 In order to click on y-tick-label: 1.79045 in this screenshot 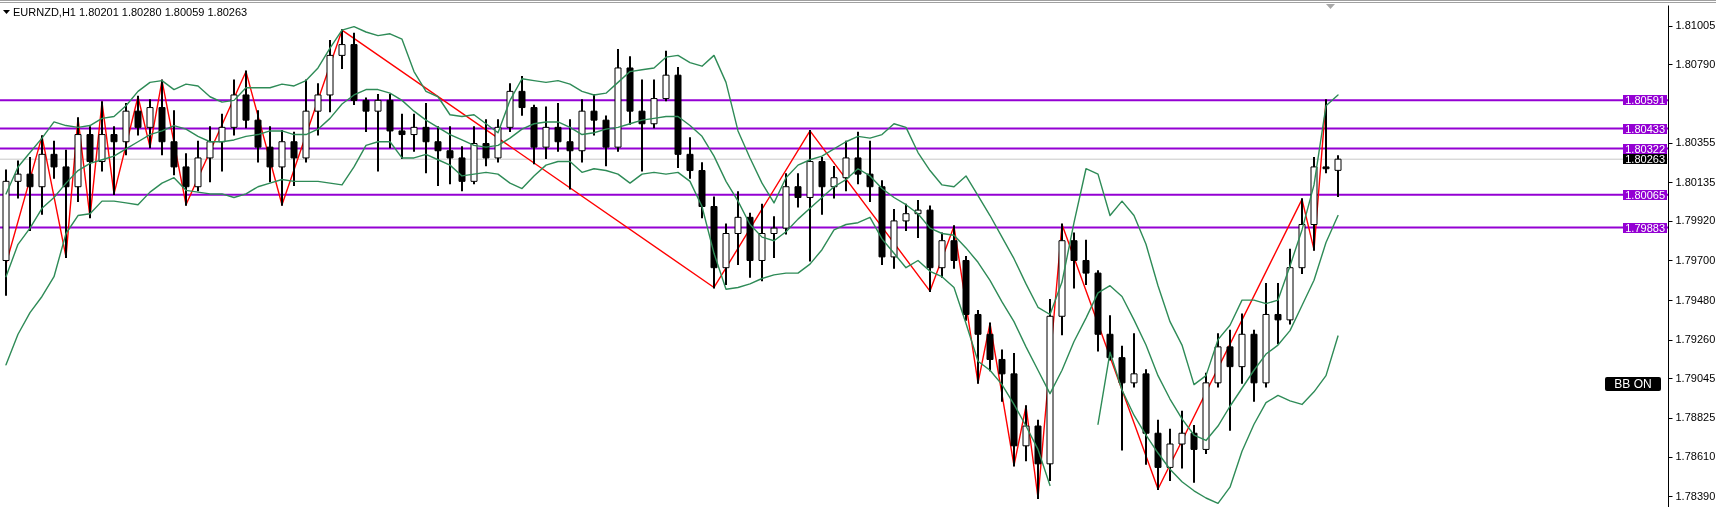, I will do `click(1695, 377)`.